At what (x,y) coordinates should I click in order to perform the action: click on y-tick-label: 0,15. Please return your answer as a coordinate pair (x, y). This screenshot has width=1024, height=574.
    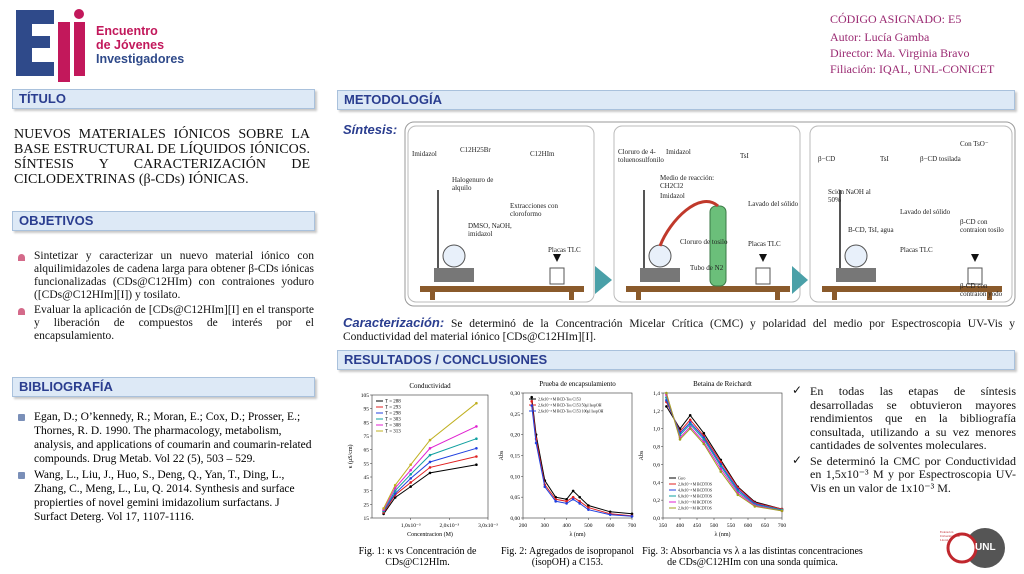
    Looking at the image, I should click on (515, 457).